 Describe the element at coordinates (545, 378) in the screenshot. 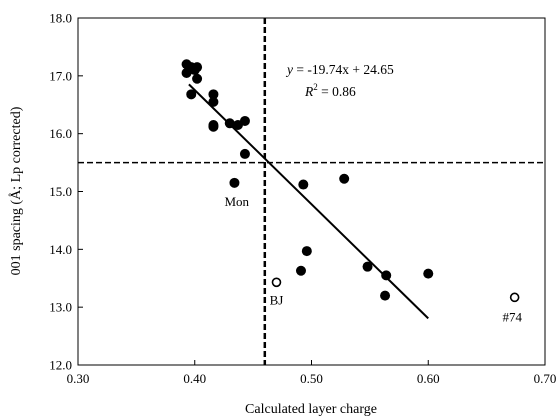

I see `x-tick-label: 0.70` at that location.